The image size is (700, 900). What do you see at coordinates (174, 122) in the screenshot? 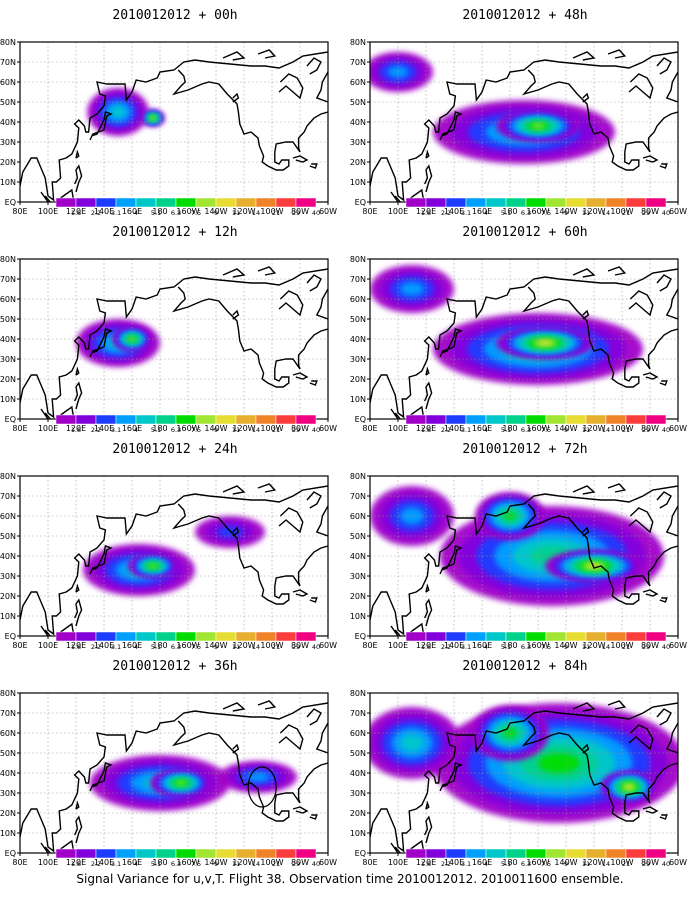
I see `map-frame` at bounding box center [174, 122].